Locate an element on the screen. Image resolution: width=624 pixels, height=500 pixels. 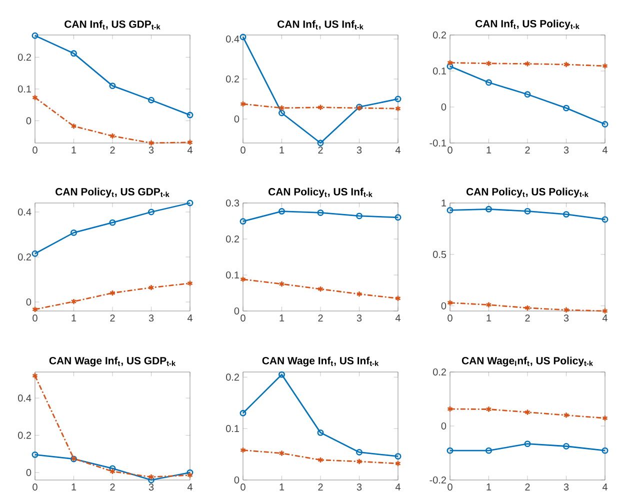
chart-title: CAN Policy$_{t}$, US Inf$_{t-k}$ is located at coordinates (320, 193).